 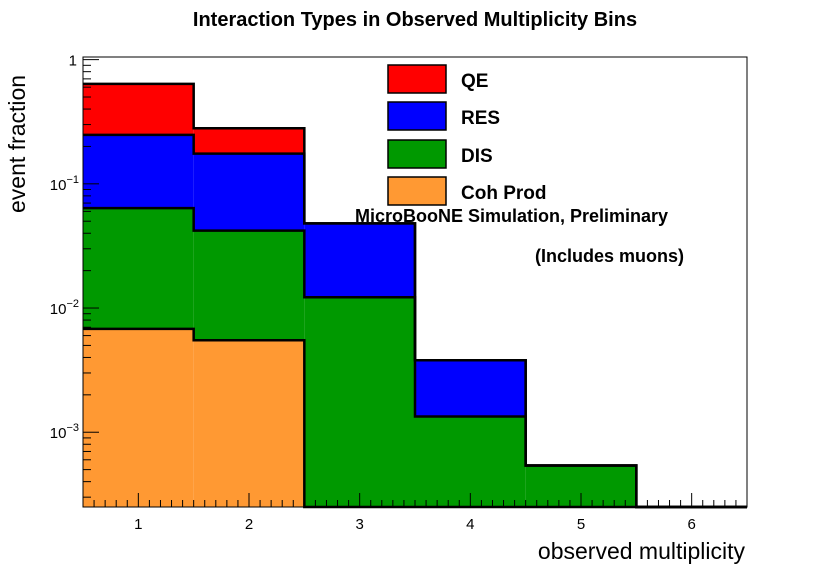 What do you see at coordinates (64, 184) in the screenshot?
I see `y-tick-label: 10⁻¹` at bounding box center [64, 184].